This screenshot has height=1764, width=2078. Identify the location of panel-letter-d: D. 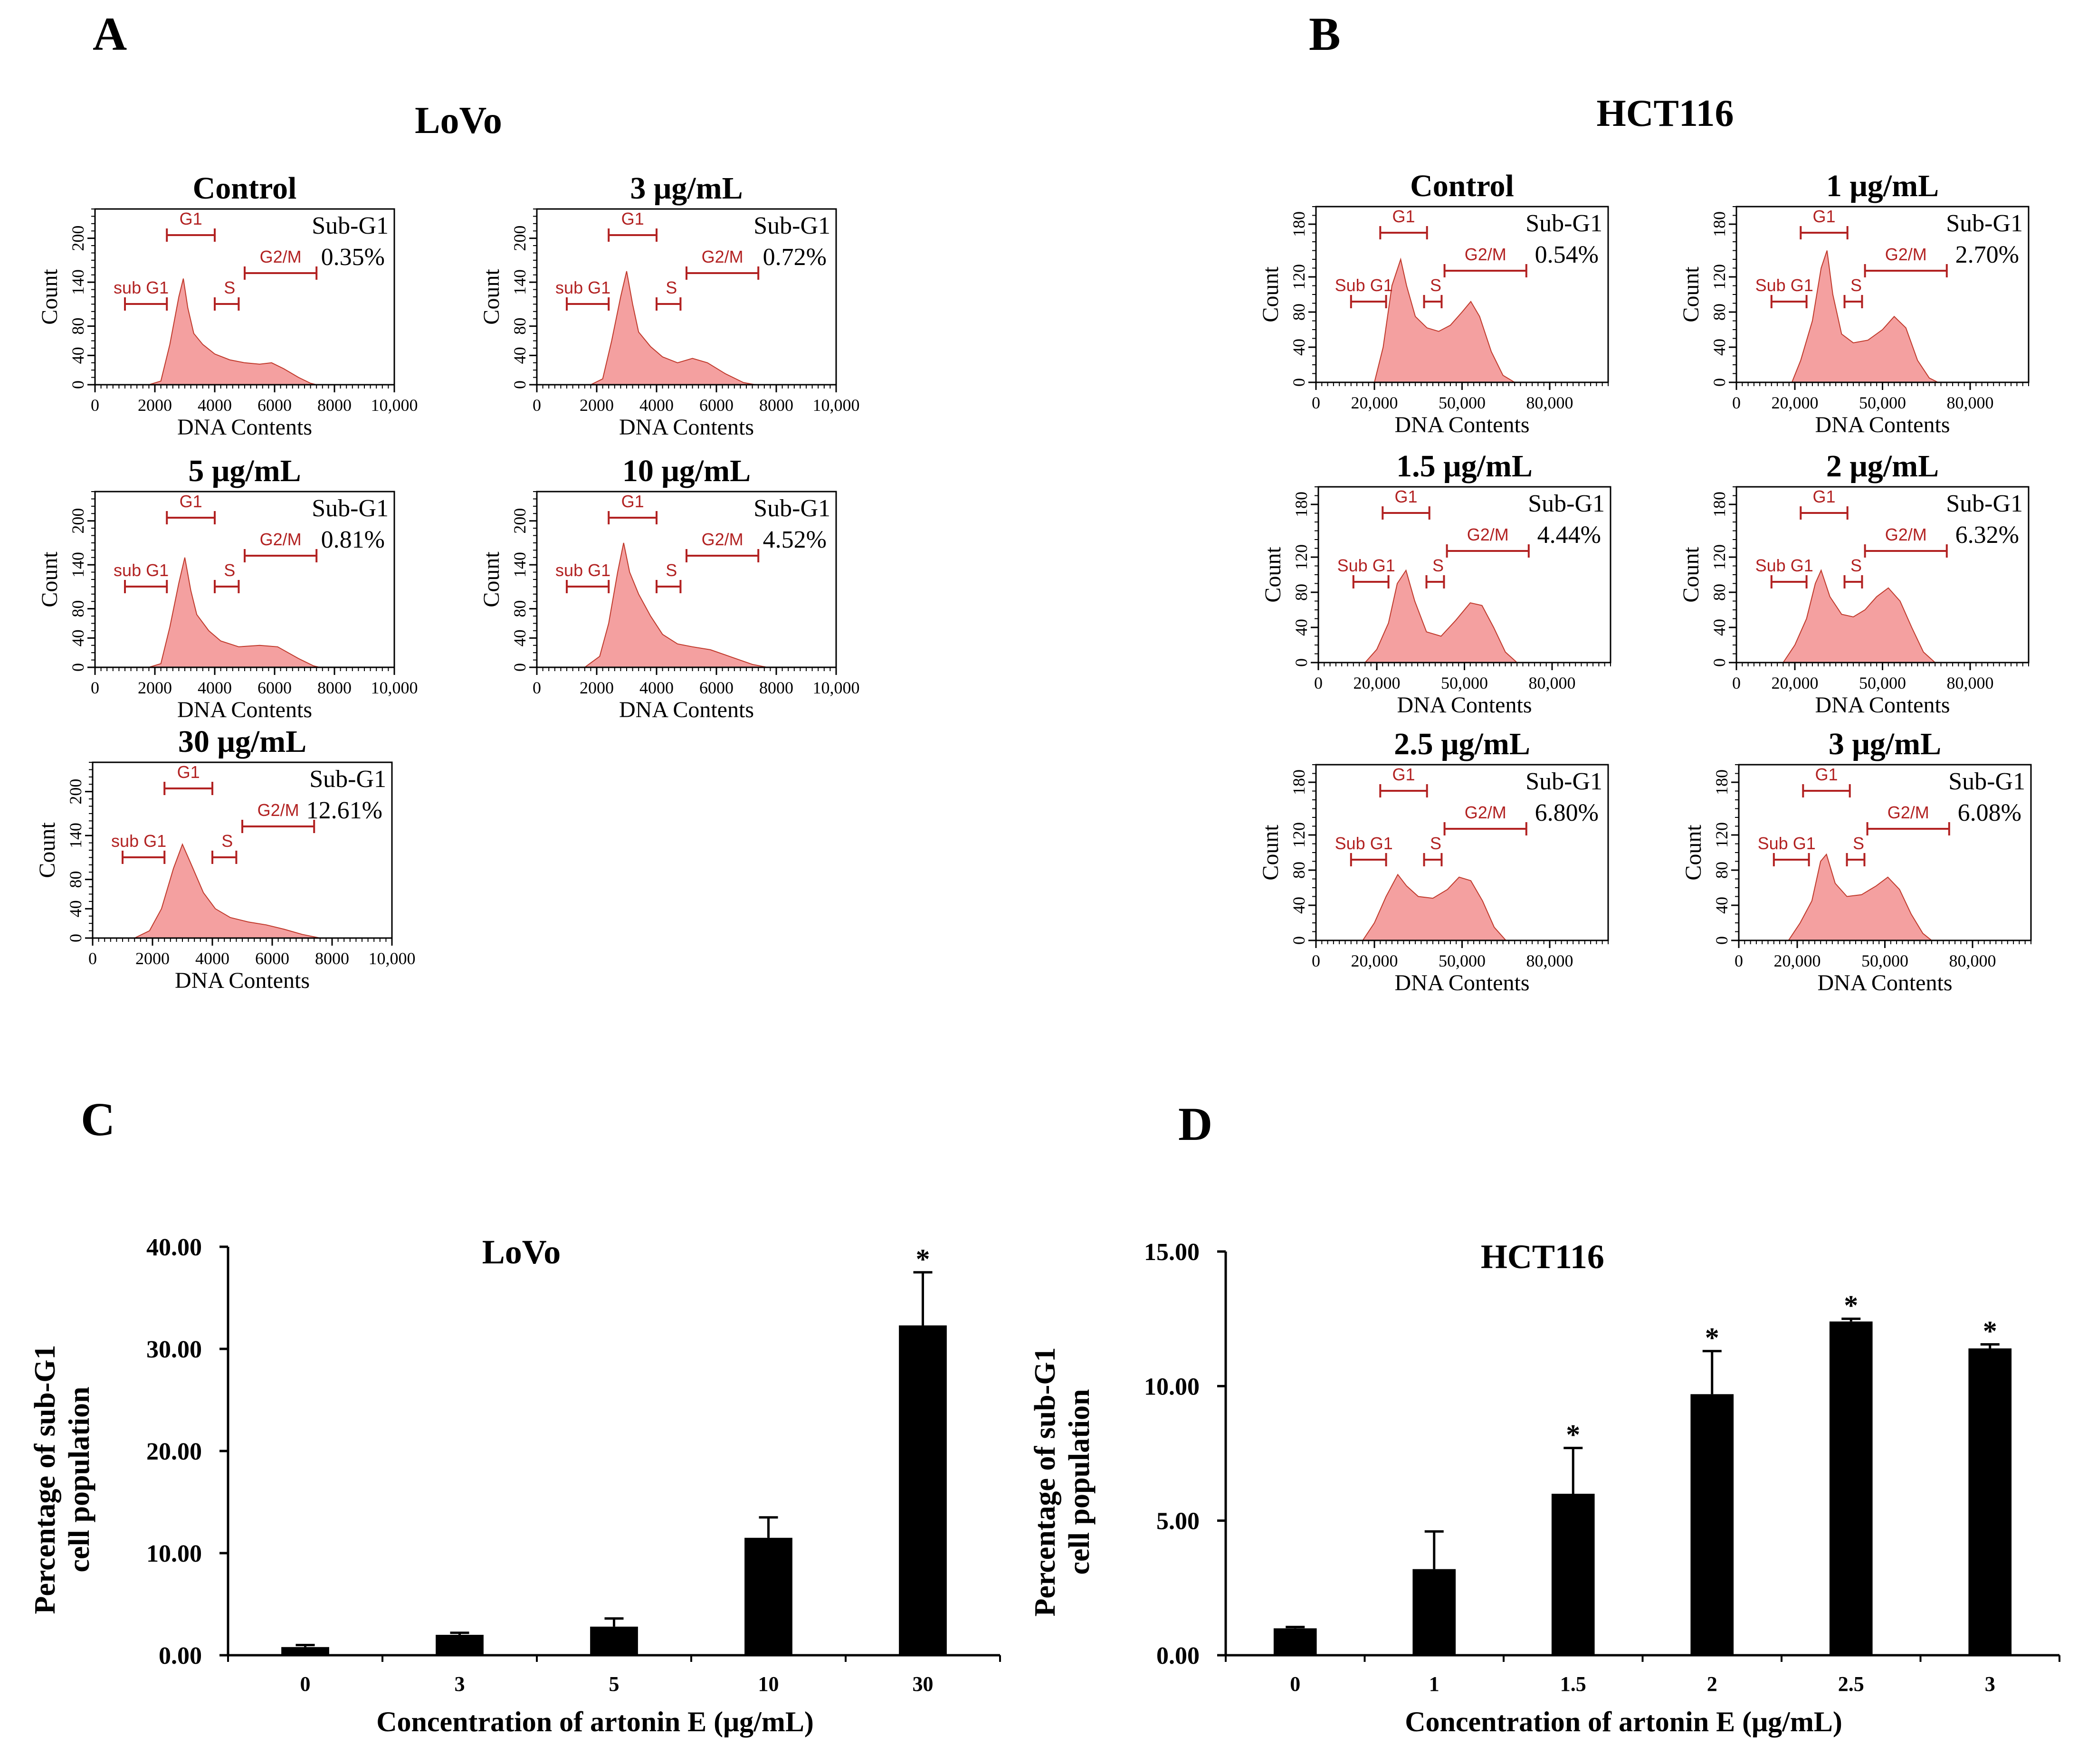
(1195, 1124).